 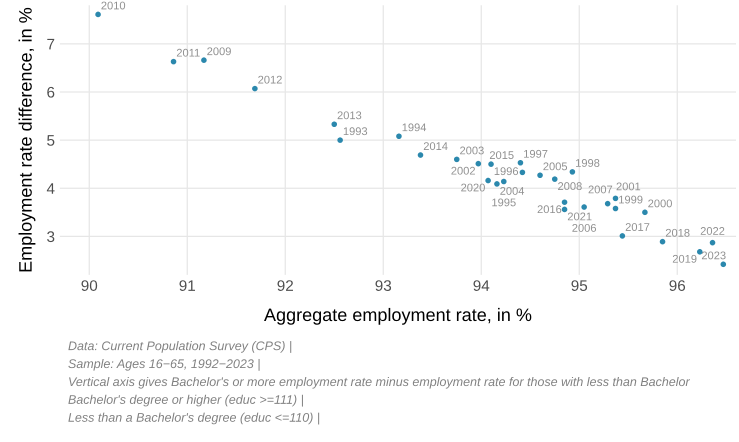 I want to click on annotation: 2002, so click(x=463, y=170).